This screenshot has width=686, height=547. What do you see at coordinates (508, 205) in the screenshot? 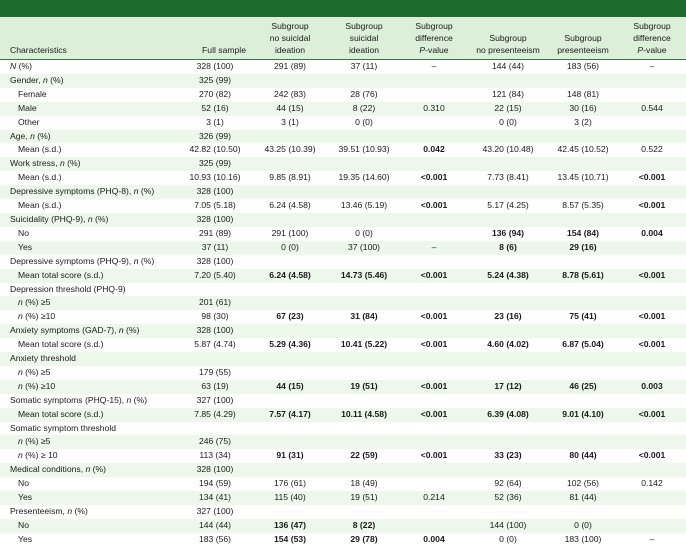
I see `table-cell: 5.17 (4.25)` at bounding box center [508, 205].